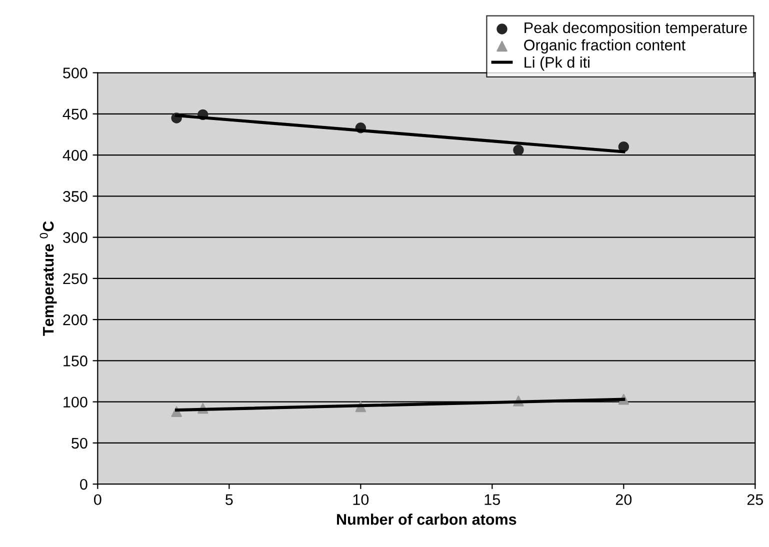  I want to click on x-tick-label: 5, so click(229, 500).